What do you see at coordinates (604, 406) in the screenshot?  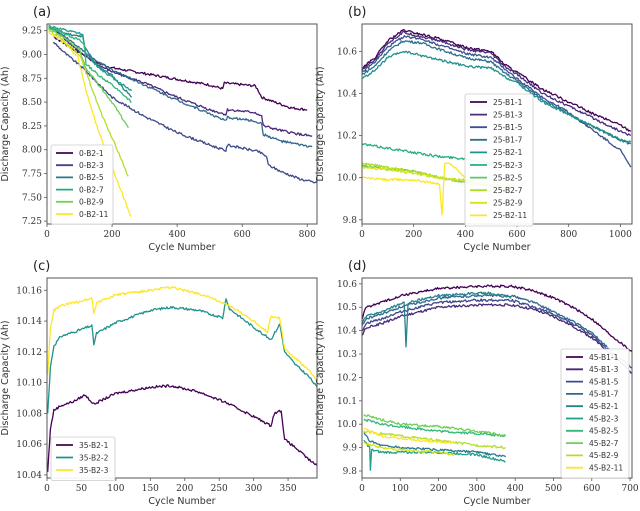 I see `legend-label: 45-B2-1` at bounding box center [604, 406].